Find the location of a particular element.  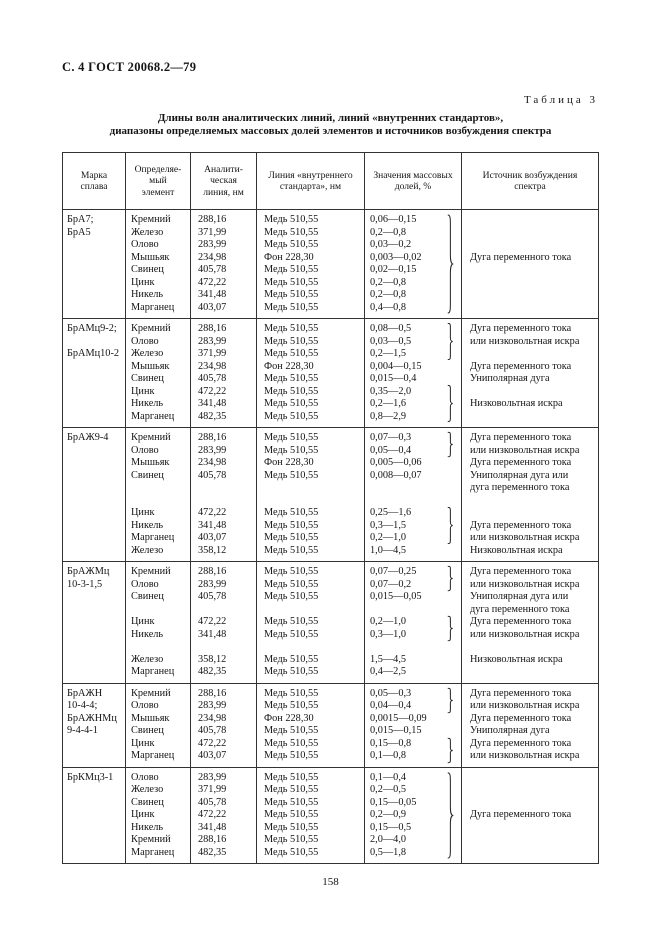

standard-line-value is located at coordinates (313, 647).